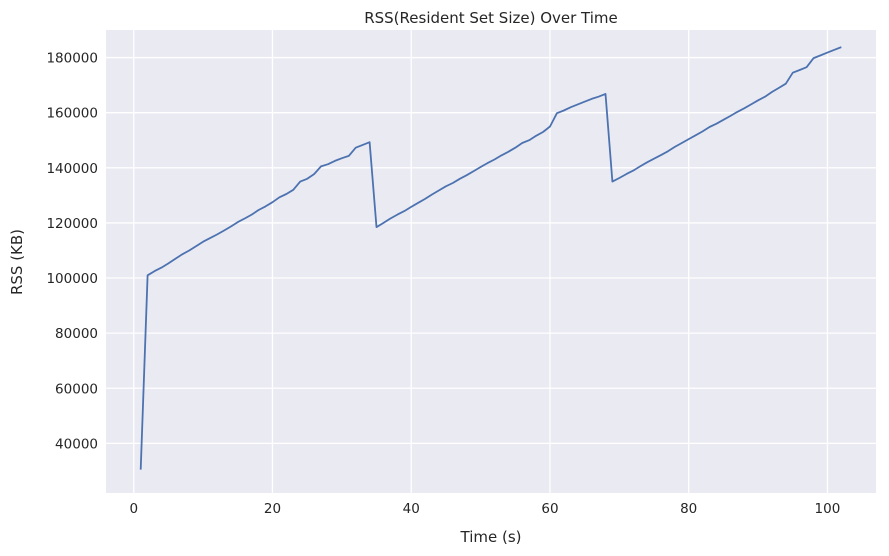 Image resolution: width=889 pixels, height=556 pixels. Describe the element at coordinates (549, 509) in the screenshot. I see `x-tick-label: 60` at that location.